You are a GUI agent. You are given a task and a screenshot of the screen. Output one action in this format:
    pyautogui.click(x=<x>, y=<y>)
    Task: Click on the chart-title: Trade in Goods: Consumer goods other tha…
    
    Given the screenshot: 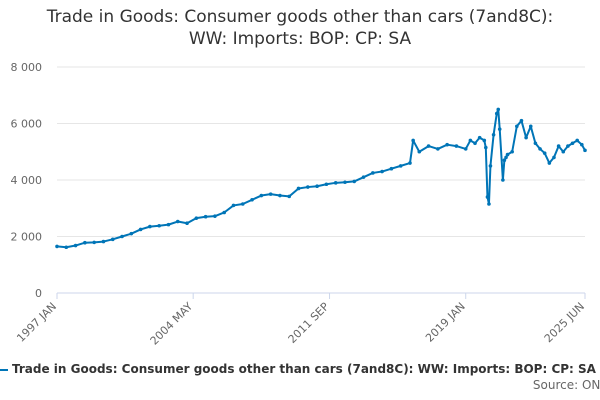 What is the action you would take?
    pyautogui.click(x=300, y=28)
    